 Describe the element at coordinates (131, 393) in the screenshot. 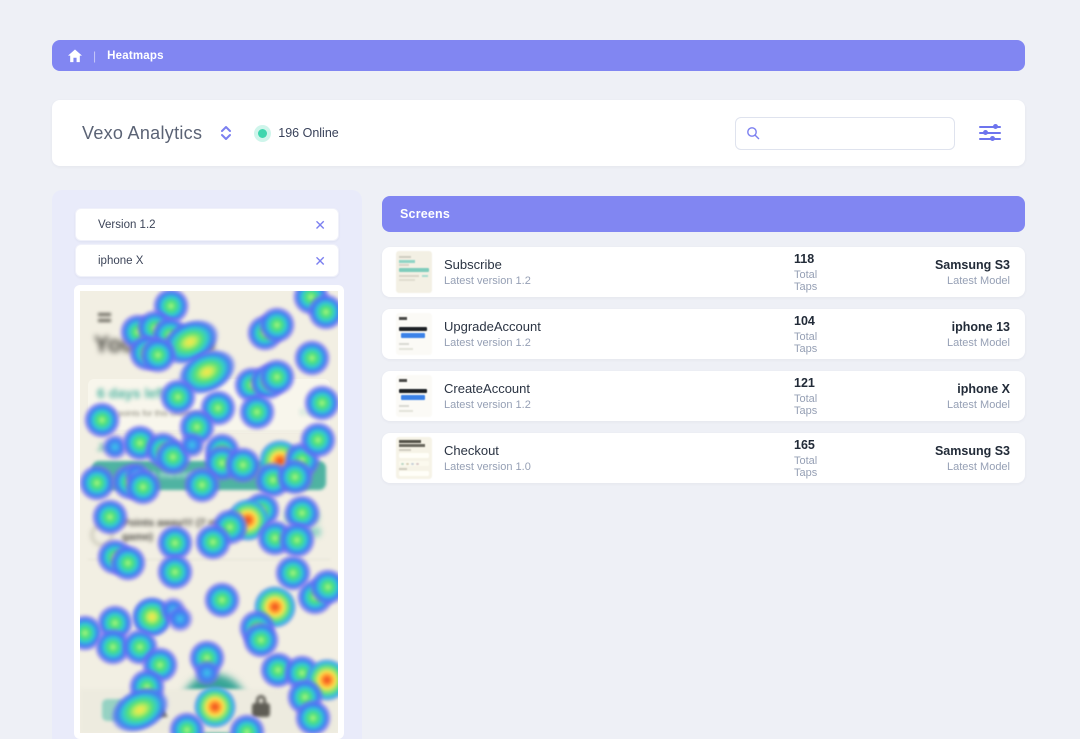

I see `days-left-text: 6 days left` at that location.